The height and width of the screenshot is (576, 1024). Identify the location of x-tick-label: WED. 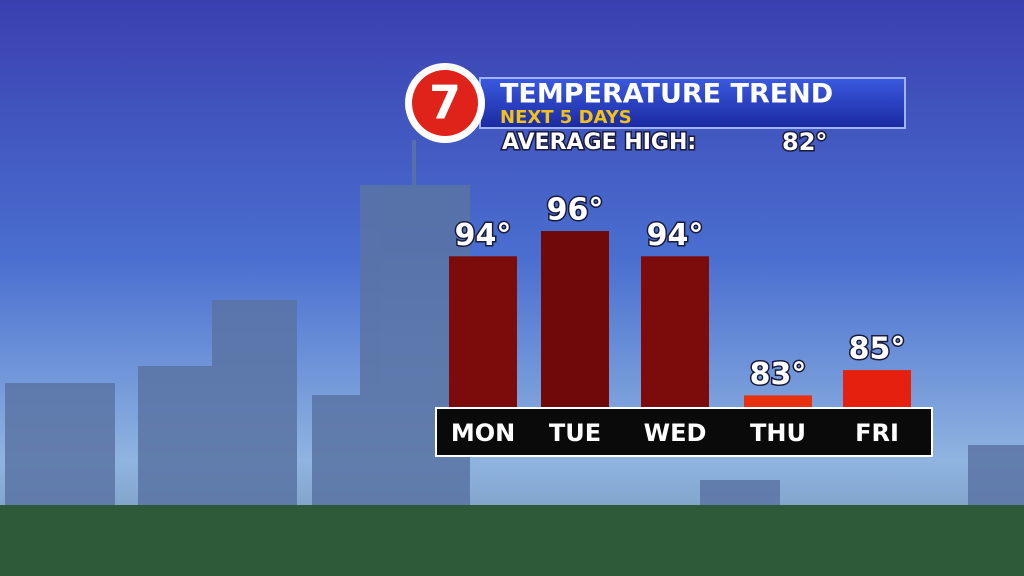
(675, 433).